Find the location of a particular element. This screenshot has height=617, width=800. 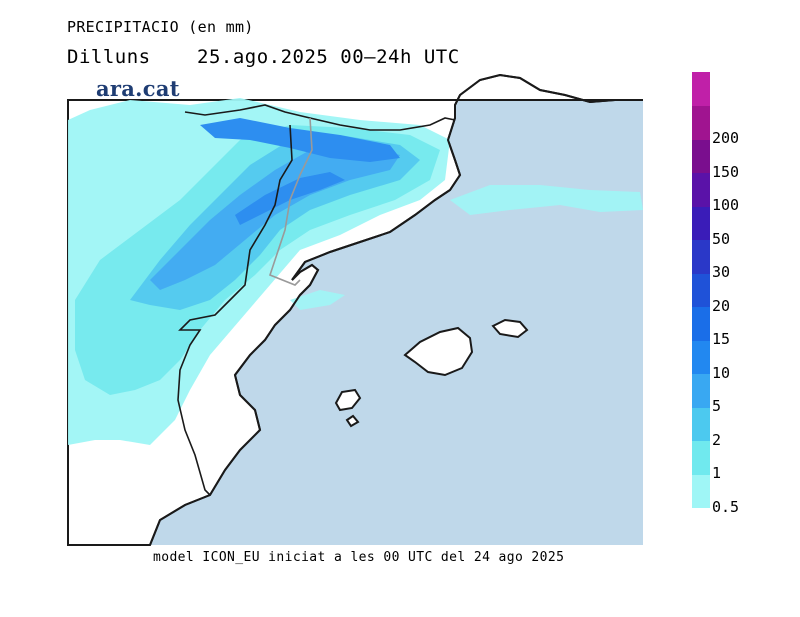

legend-label: 0.5 is located at coordinates (726, 507).